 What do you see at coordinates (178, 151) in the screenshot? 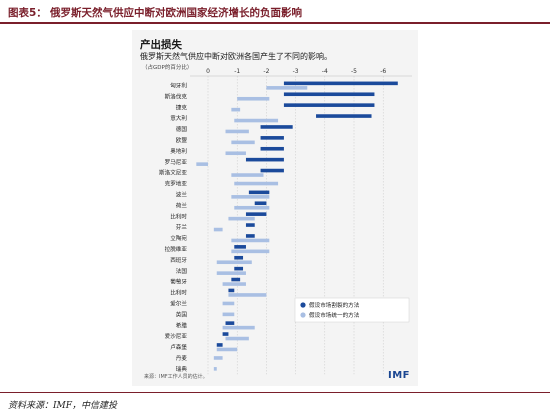
I see `category-label: 奥地利` at bounding box center [178, 151].